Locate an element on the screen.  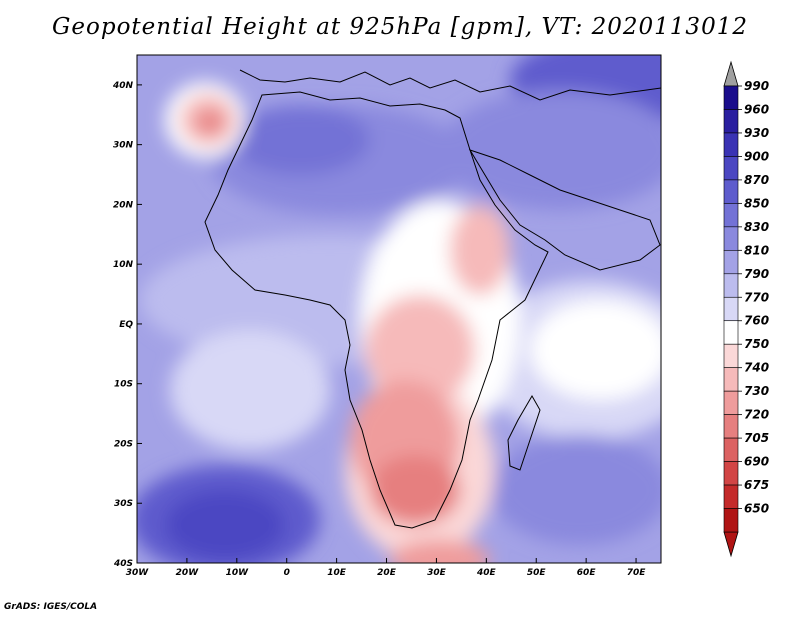
europe-coastline is located at coordinates (450, 85).